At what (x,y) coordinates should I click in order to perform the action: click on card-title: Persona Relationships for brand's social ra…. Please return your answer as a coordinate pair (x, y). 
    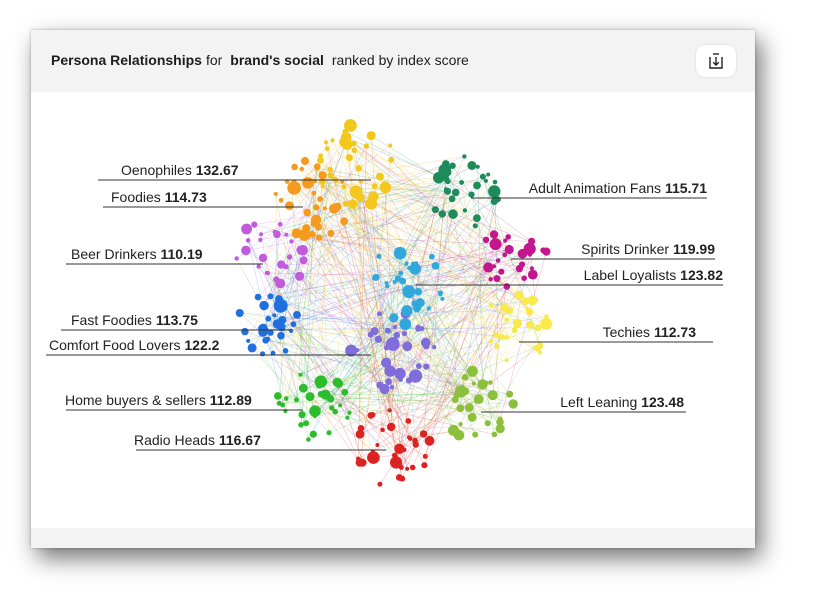
    Looking at the image, I should click on (260, 60).